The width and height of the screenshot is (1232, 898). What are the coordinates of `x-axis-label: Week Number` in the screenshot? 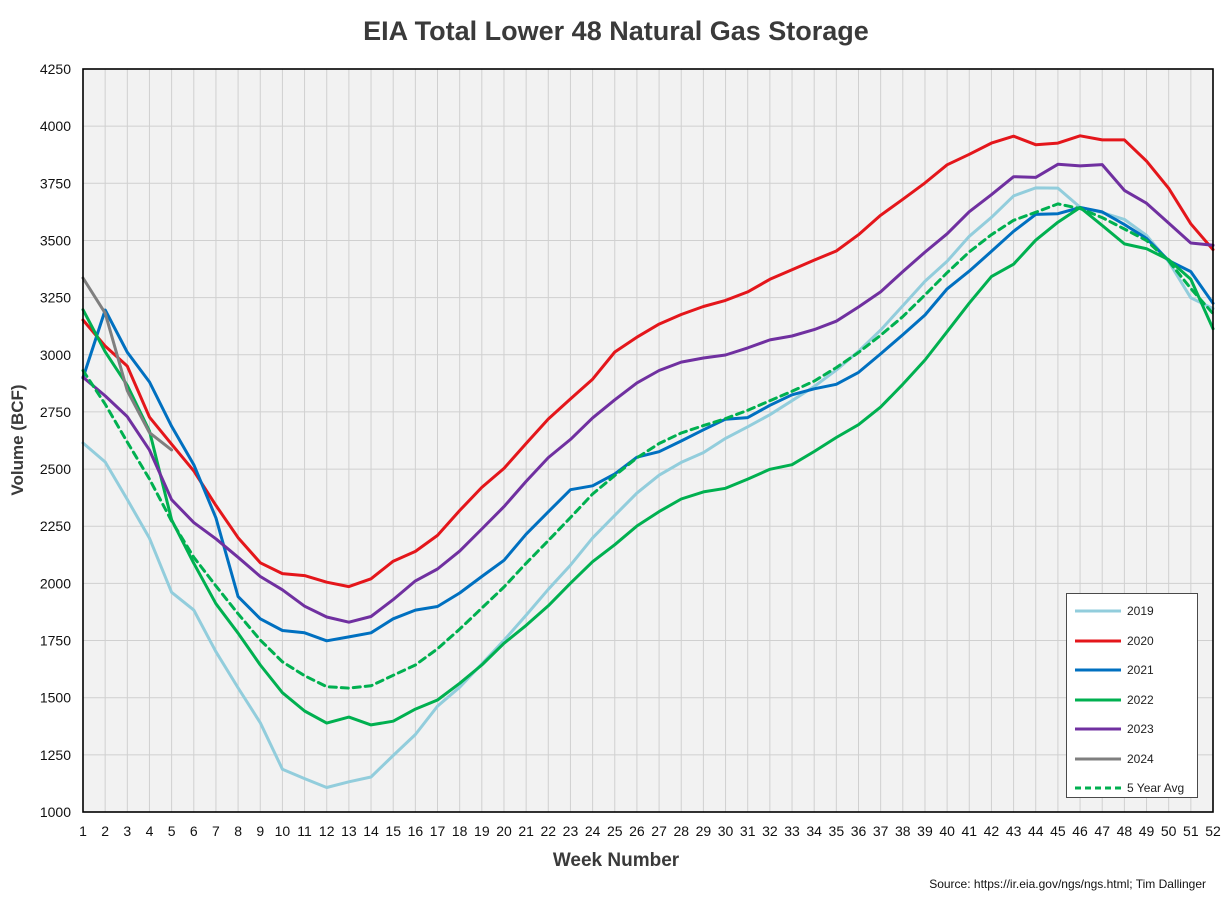 It's located at (616, 860).